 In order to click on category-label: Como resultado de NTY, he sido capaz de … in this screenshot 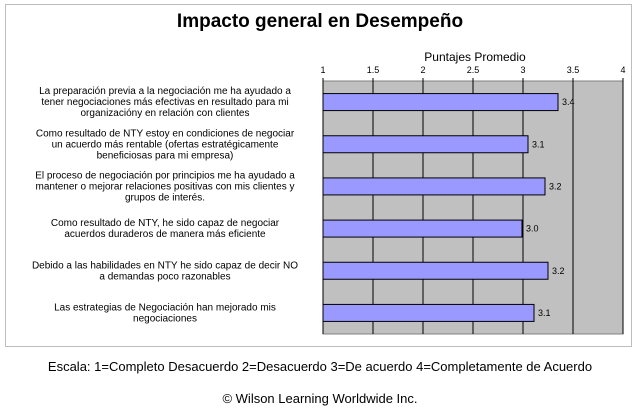, I will do `click(165, 229)`.